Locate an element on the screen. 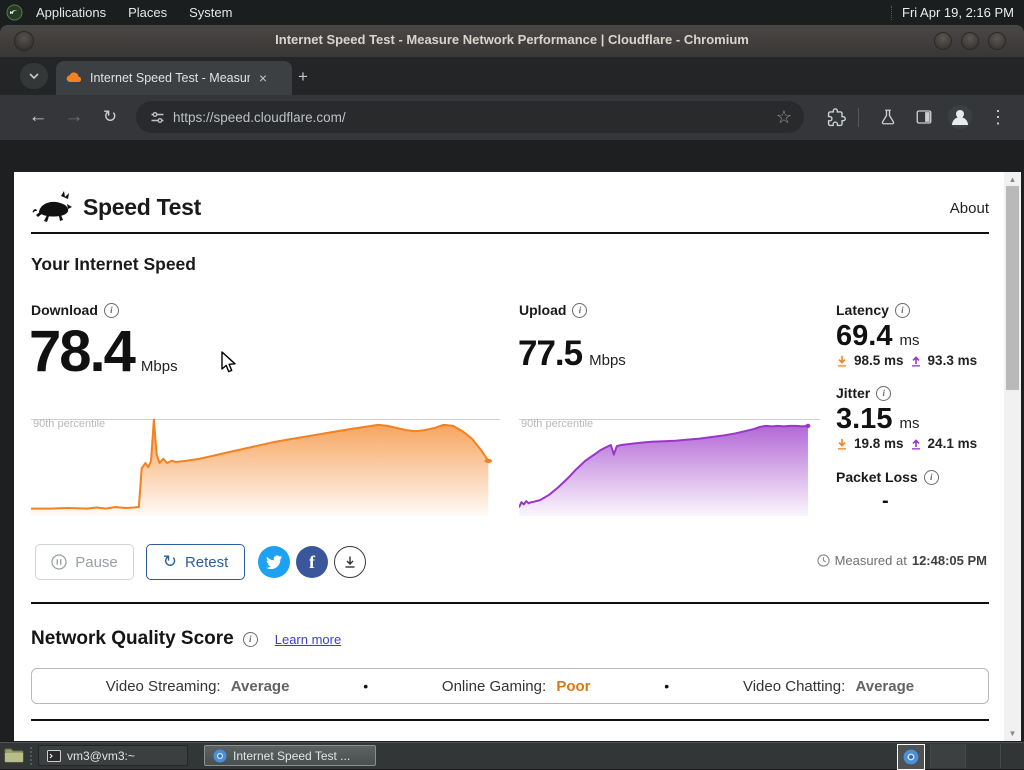 This screenshot has width=1024, height=770. learn-more-link: Learn more is located at coordinates (308, 639).